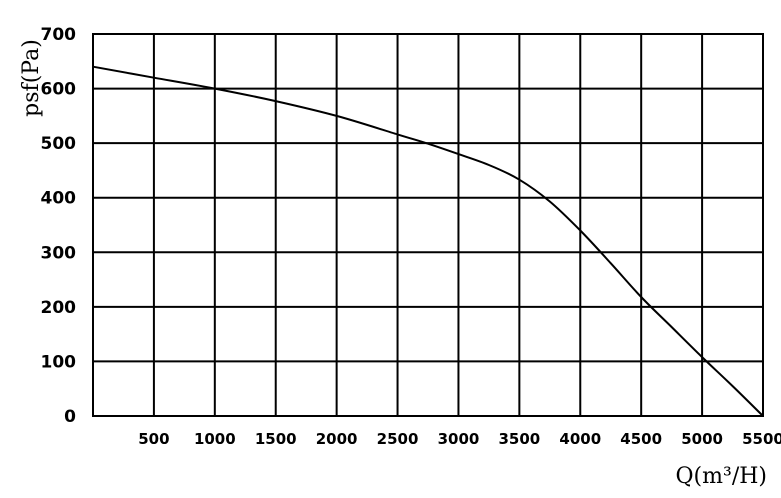 This screenshot has width=781, height=498. Describe the element at coordinates (519, 439) in the screenshot. I see `x-tick-label: 3500` at that location.